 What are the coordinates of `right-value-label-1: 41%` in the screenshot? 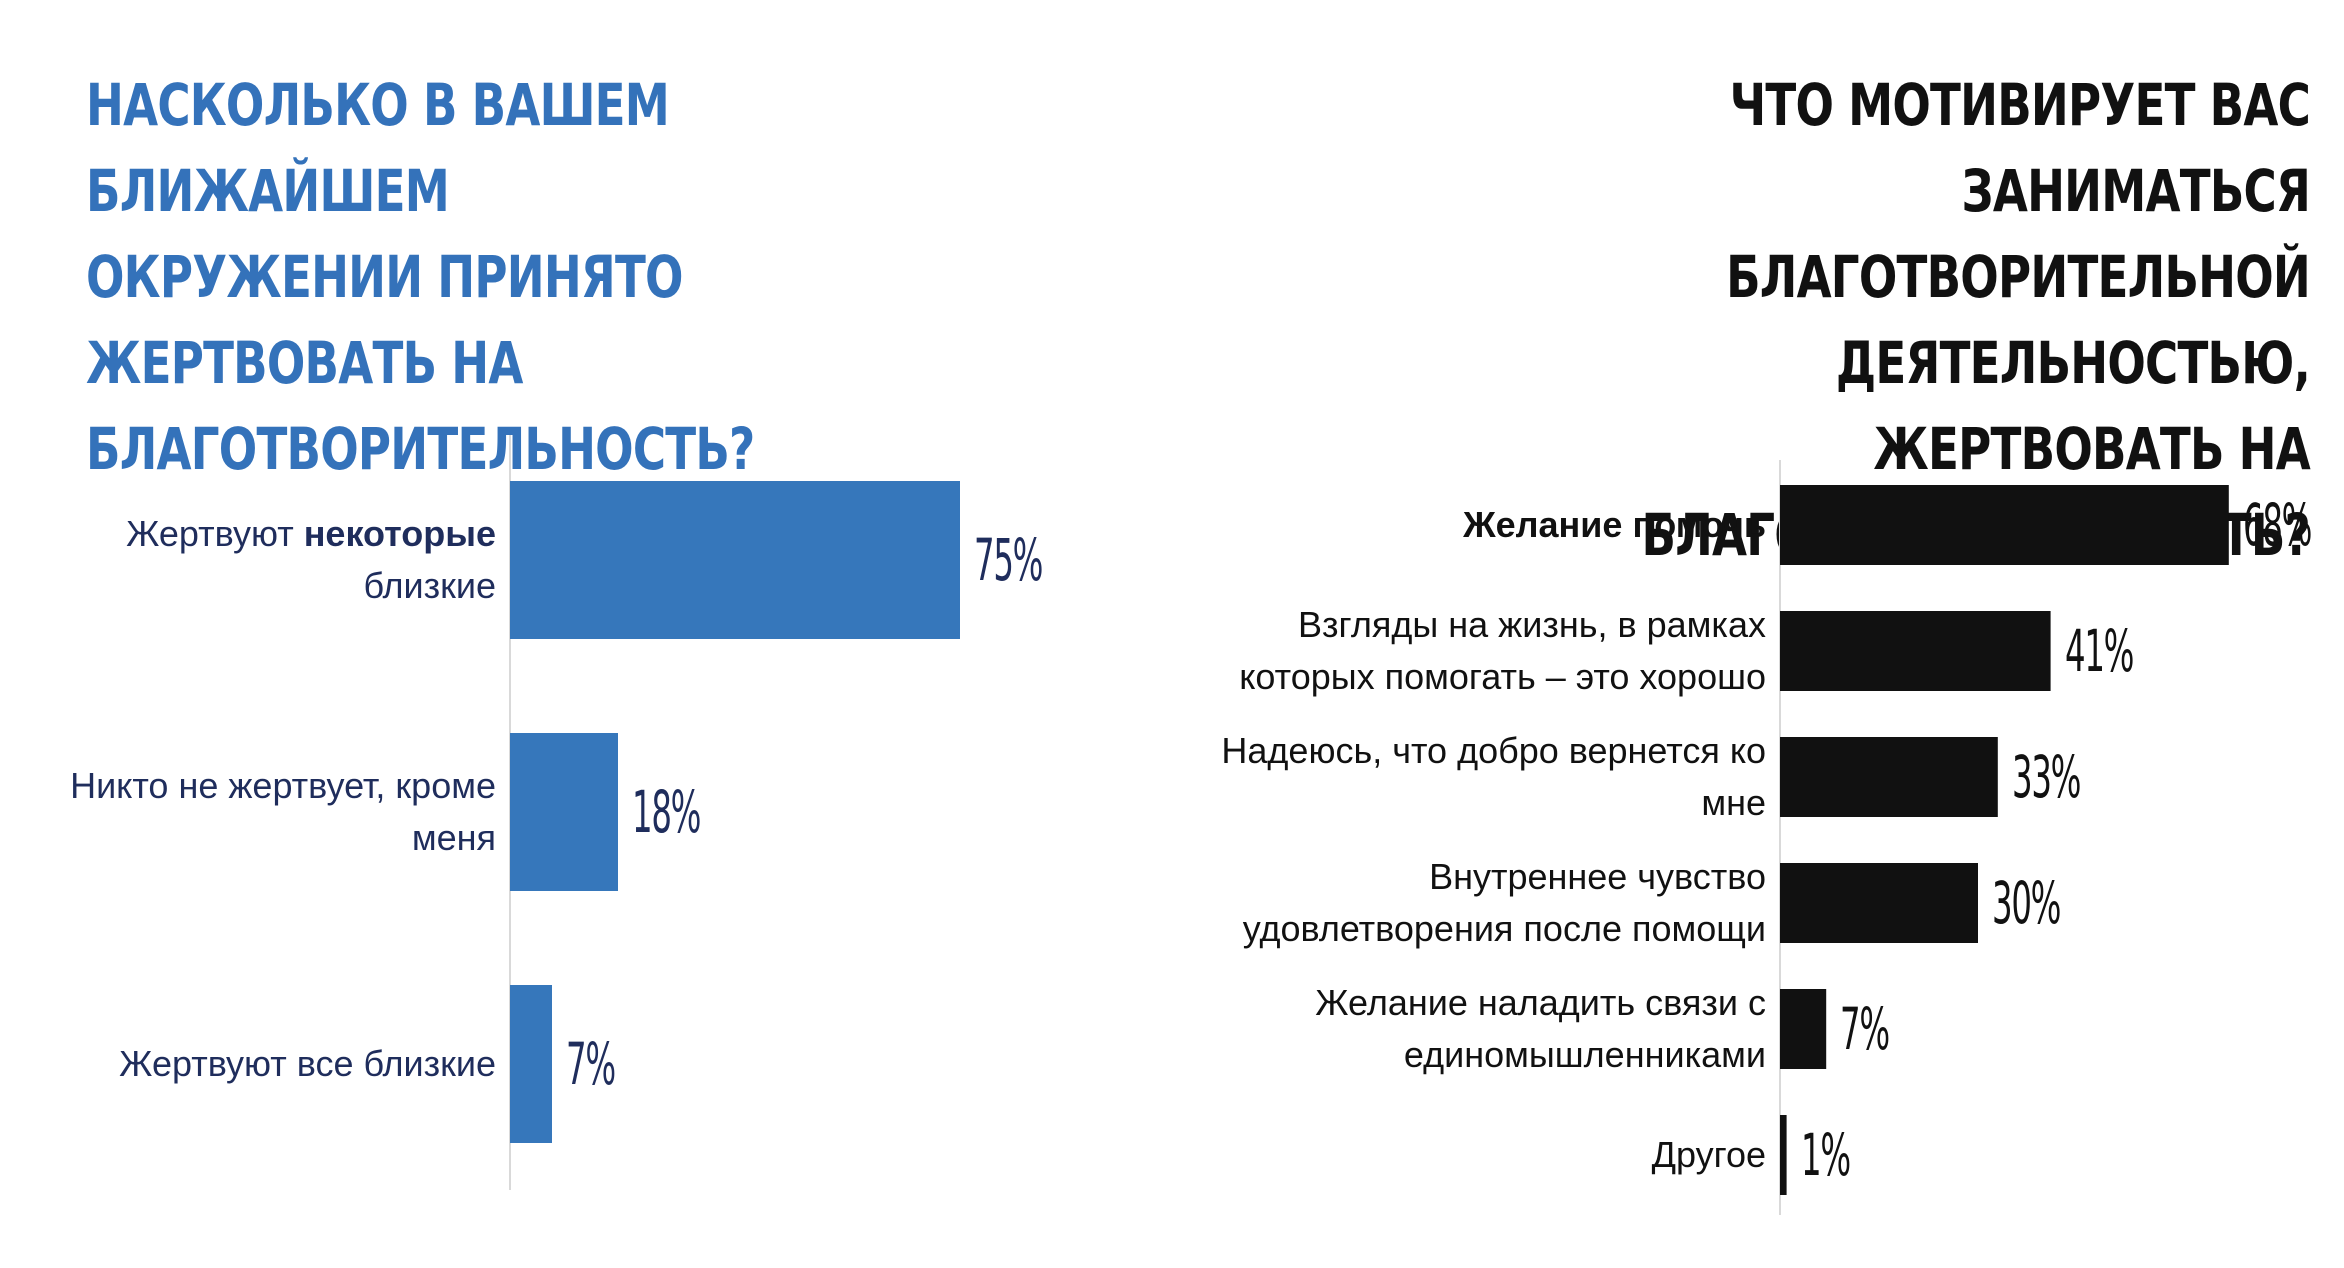 It's located at (2099, 651).